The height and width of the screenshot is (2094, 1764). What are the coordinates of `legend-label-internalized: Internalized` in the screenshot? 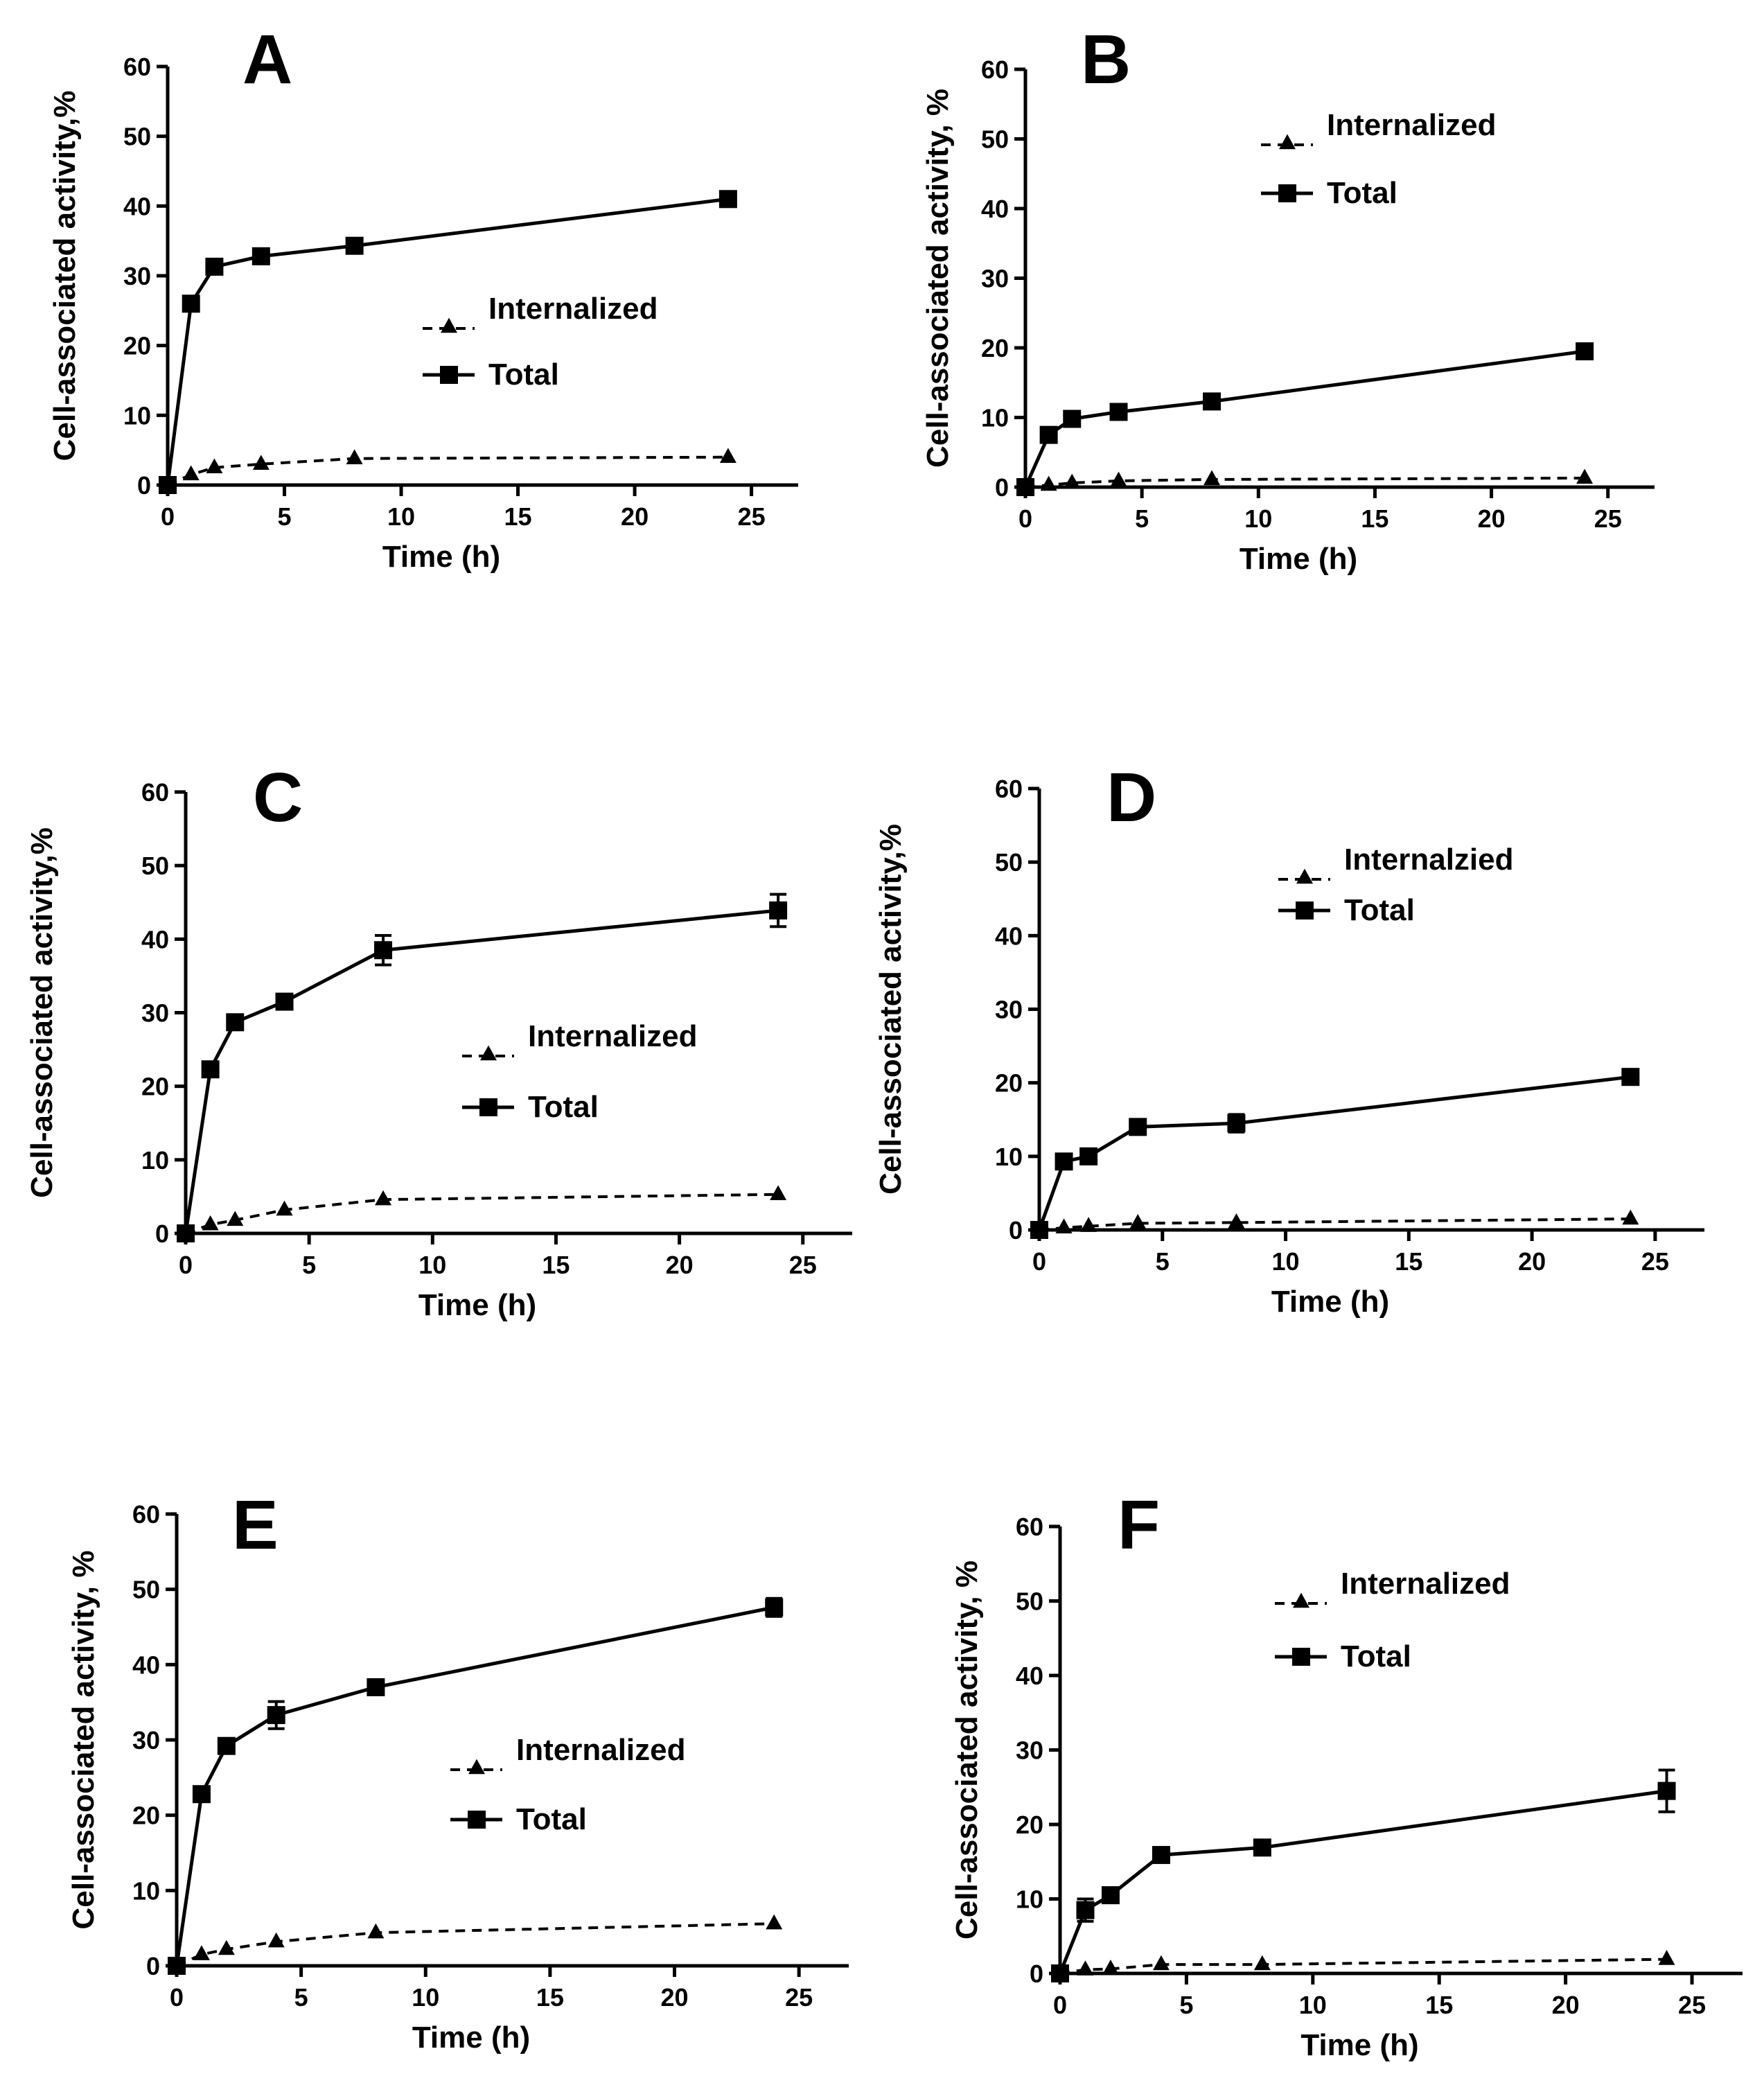 It's located at (1412, 125).